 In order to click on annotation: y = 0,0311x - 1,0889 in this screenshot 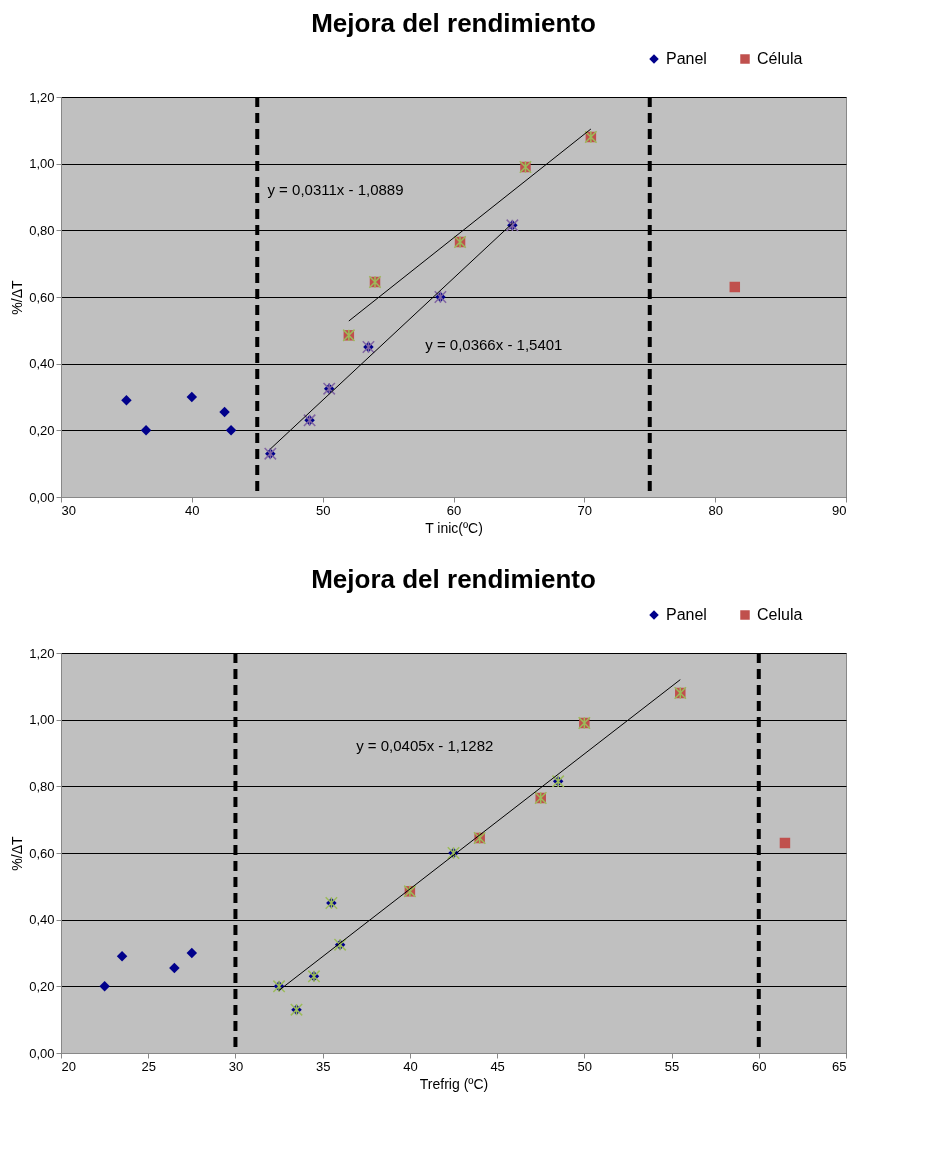, I will do `click(335, 190)`.